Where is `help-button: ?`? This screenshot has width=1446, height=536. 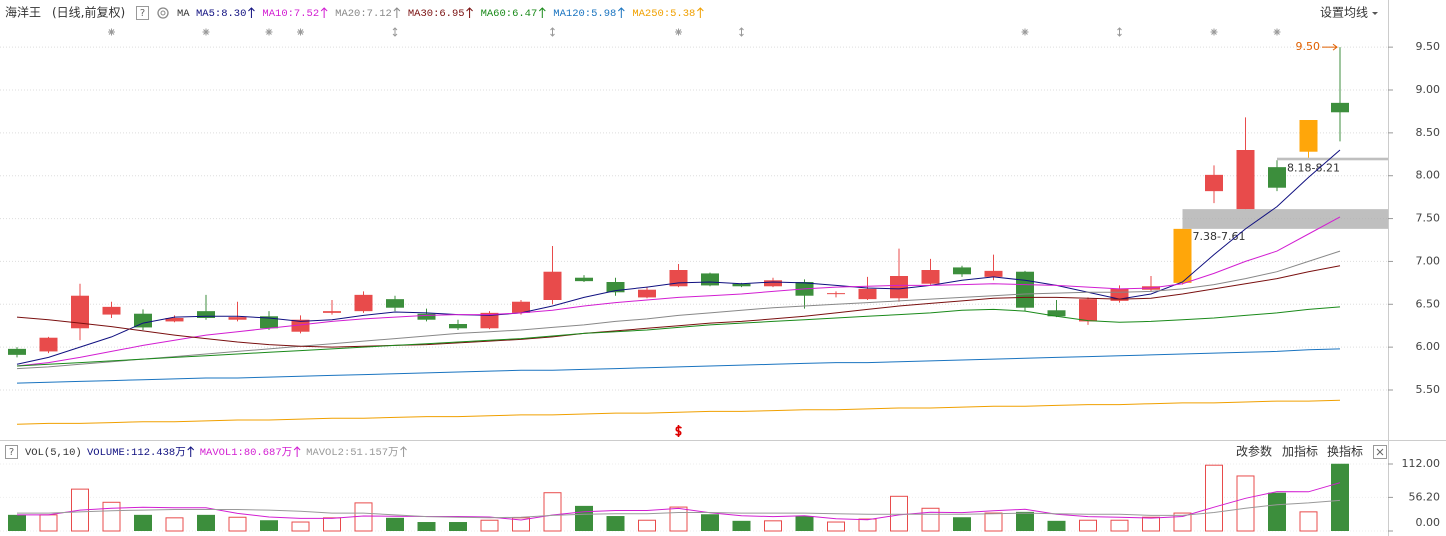
help-button: ? is located at coordinates (142, 13).